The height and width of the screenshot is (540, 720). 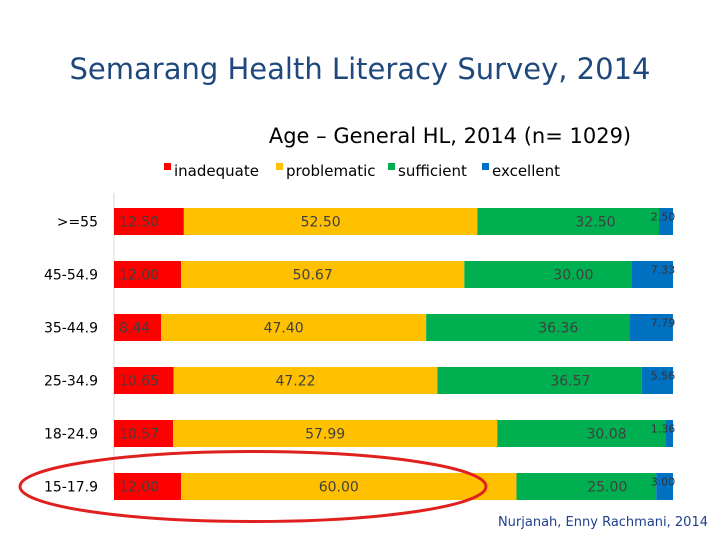 I want to click on chart-legend: inadequate problematic sufficient excellent, so click(x=362, y=171).